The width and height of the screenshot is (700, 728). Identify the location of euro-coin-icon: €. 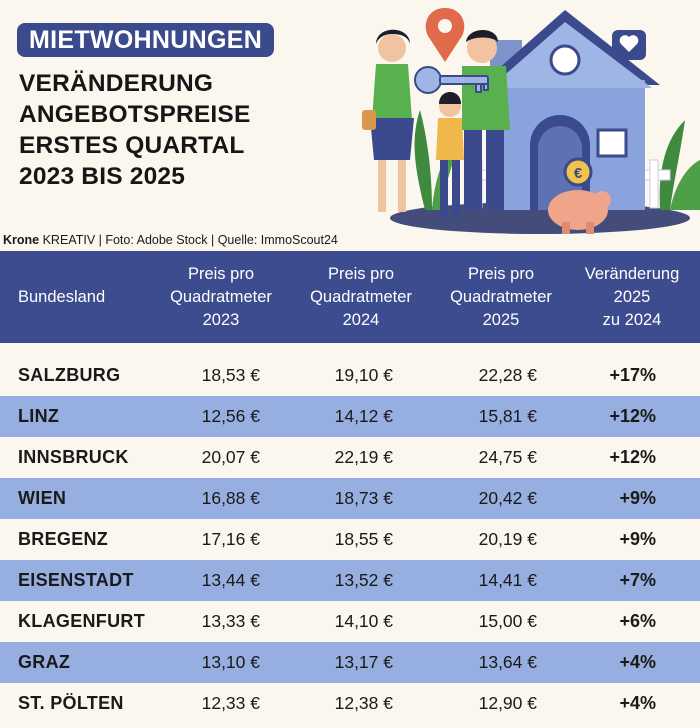
(578, 172).